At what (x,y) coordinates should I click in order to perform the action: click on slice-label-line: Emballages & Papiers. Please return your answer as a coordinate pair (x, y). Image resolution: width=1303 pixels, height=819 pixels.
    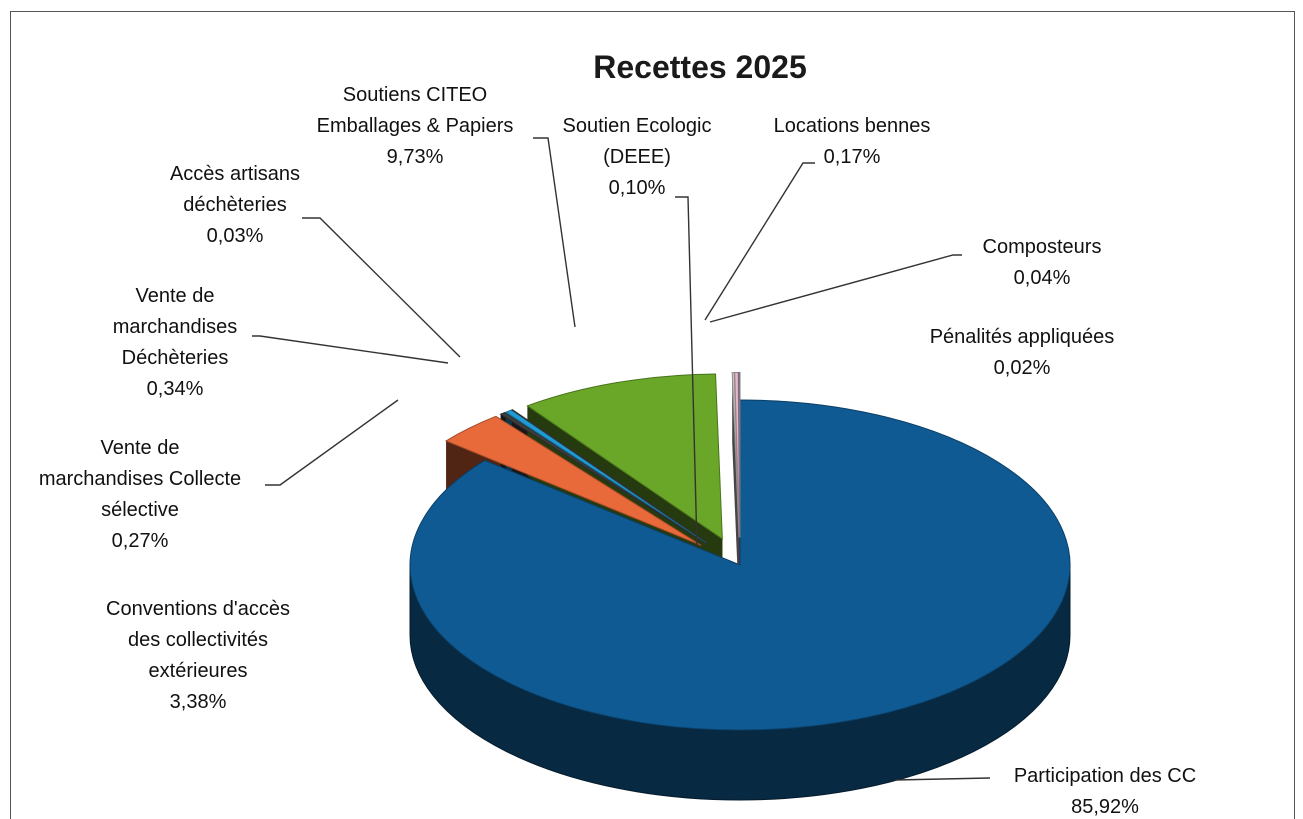
    Looking at the image, I should click on (415, 126).